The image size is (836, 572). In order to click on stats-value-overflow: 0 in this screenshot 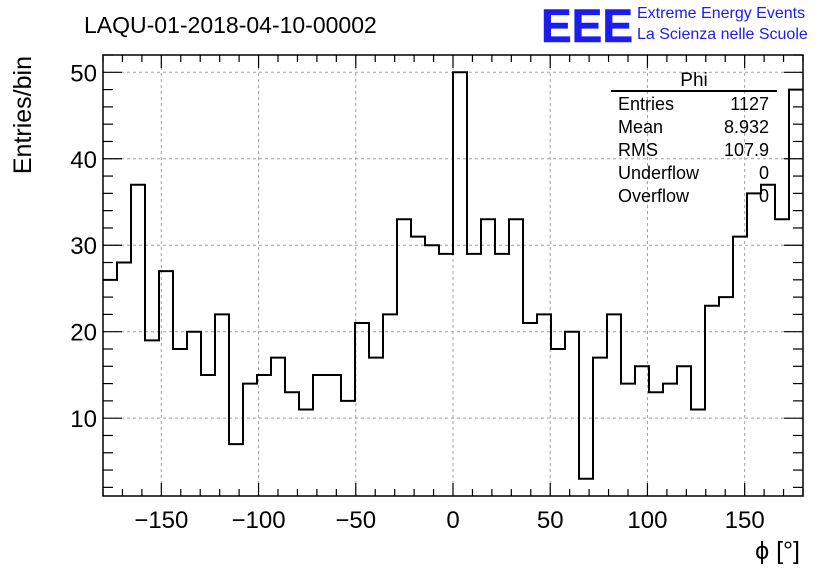, I will do `click(764, 196)`.